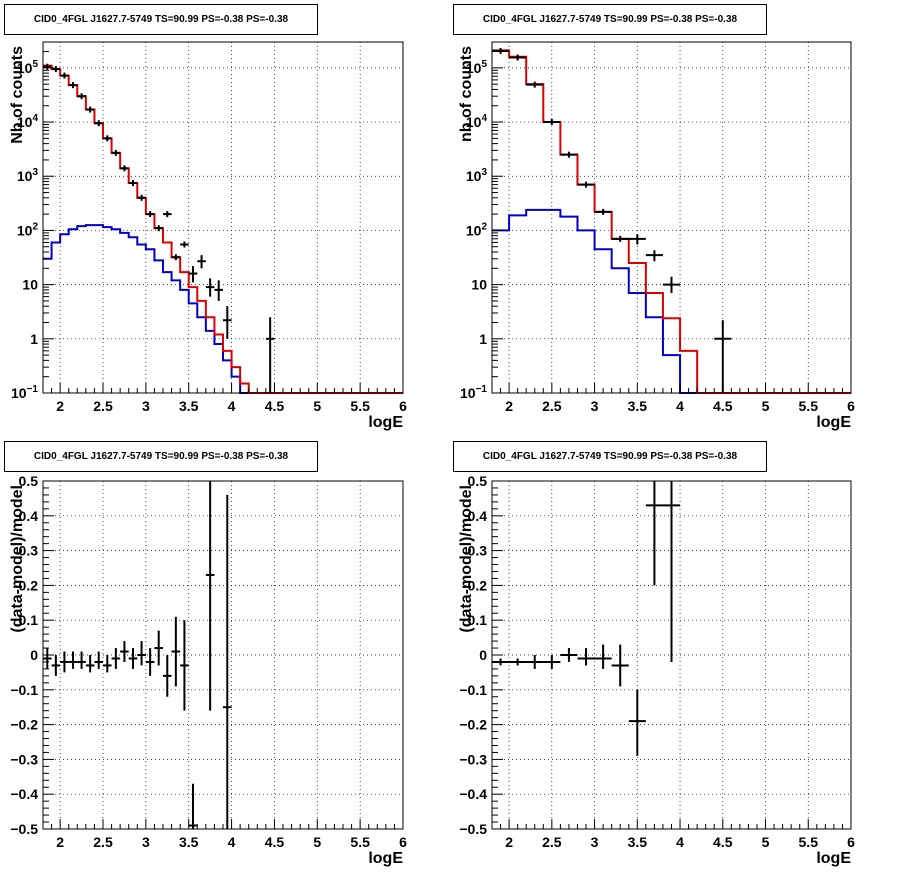 The image size is (898, 875). Describe the element at coordinates (28, 175) in the screenshot. I see `y-tick-label: 10³` at that location.